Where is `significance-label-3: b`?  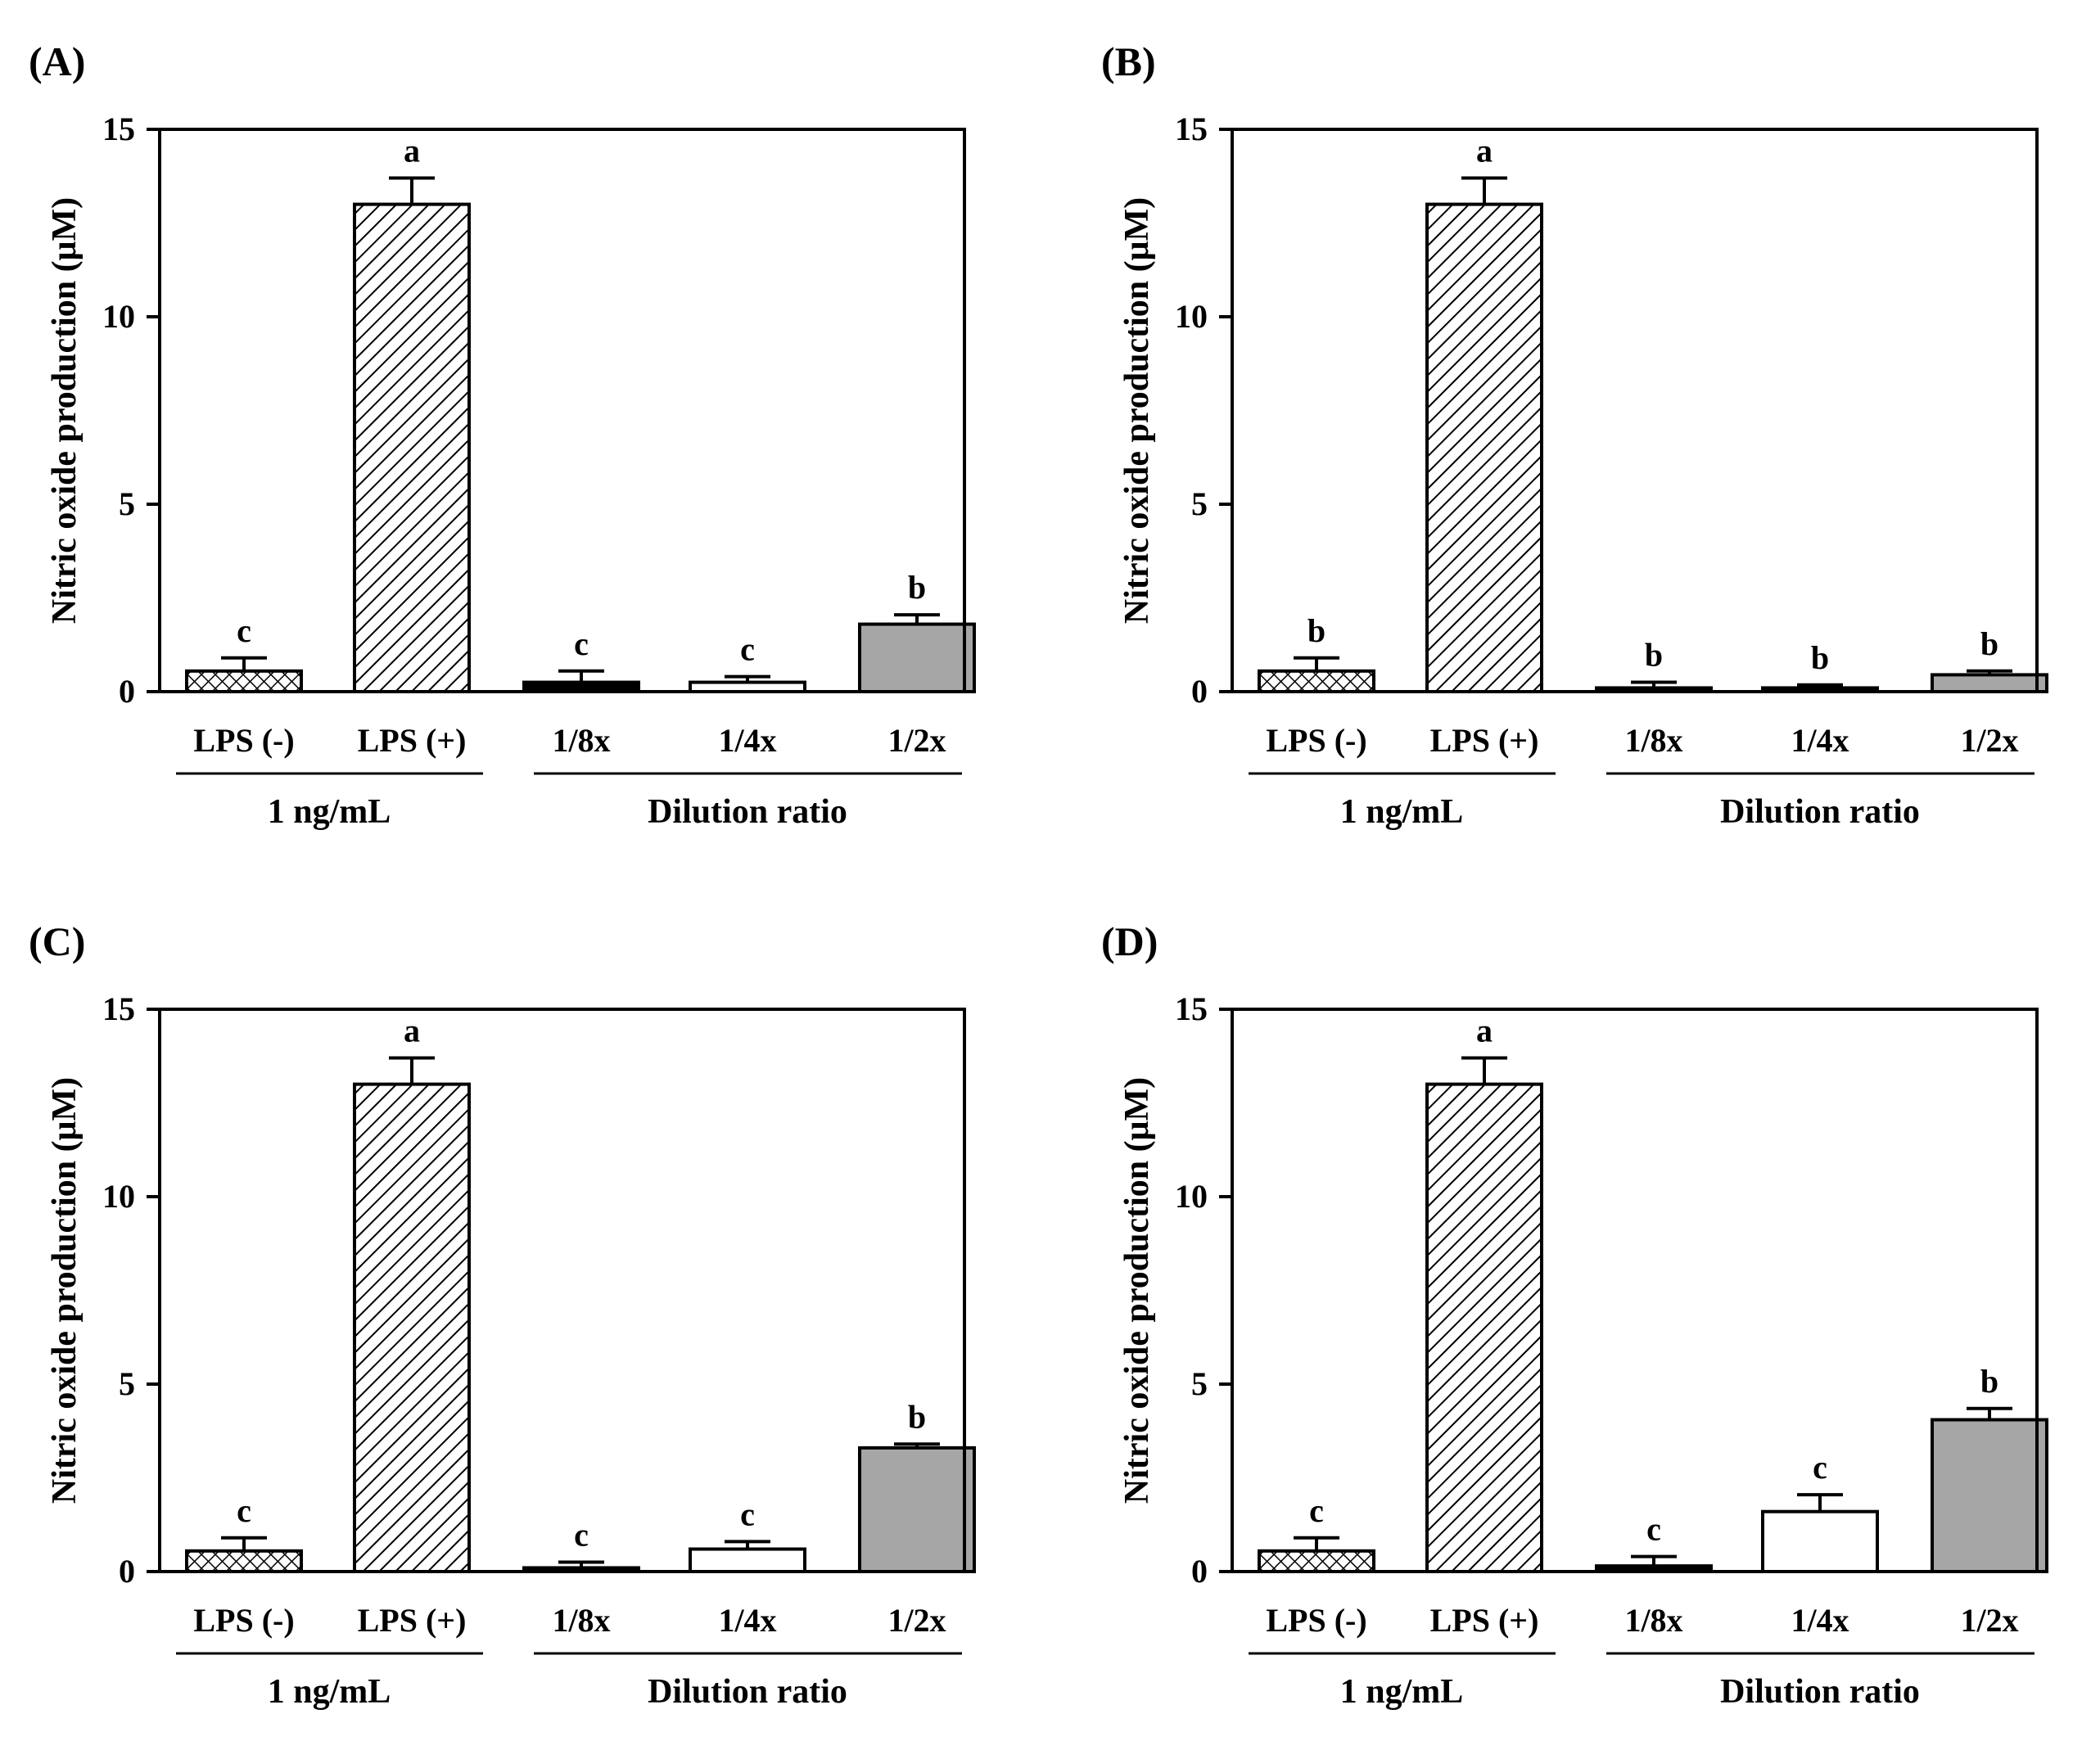 significance-label-3: b is located at coordinates (1654, 655).